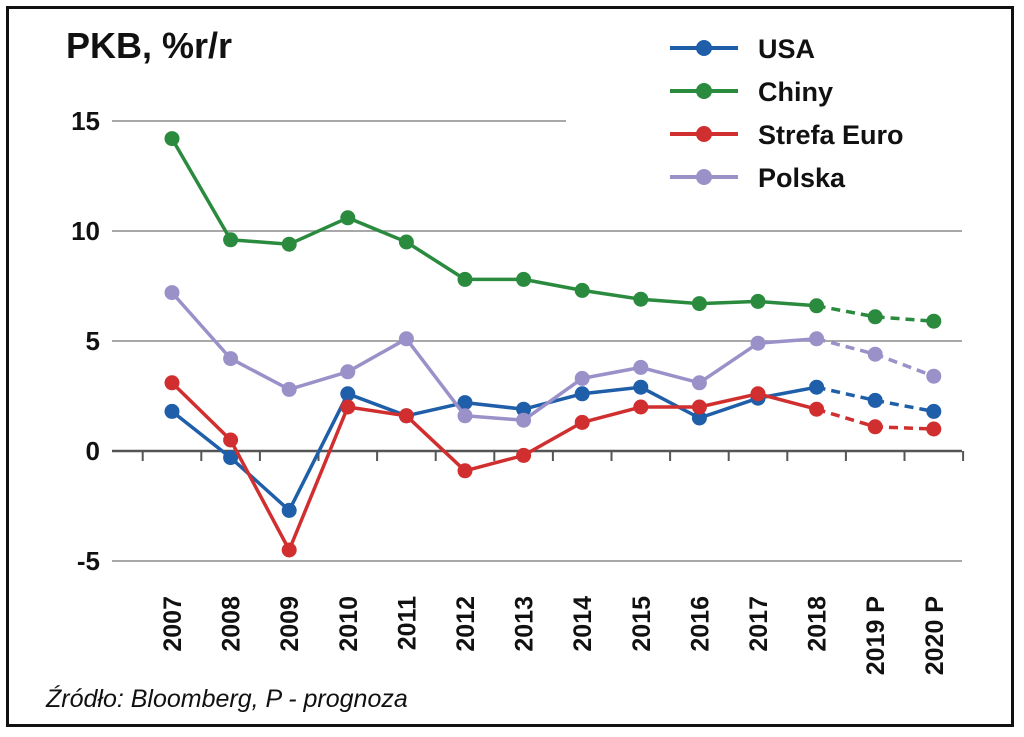 The width and height of the screenshot is (1024, 737). Describe the element at coordinates (935, 635) in the screenshot. I see `x-tick-label: 2020 P` at that location.